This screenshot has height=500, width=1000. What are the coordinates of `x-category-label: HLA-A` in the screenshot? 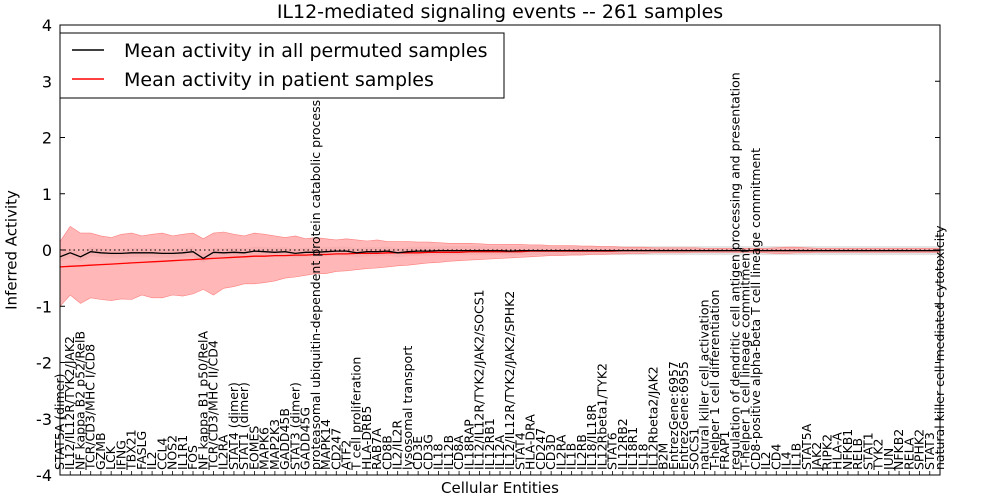 It's located at (837, 451).